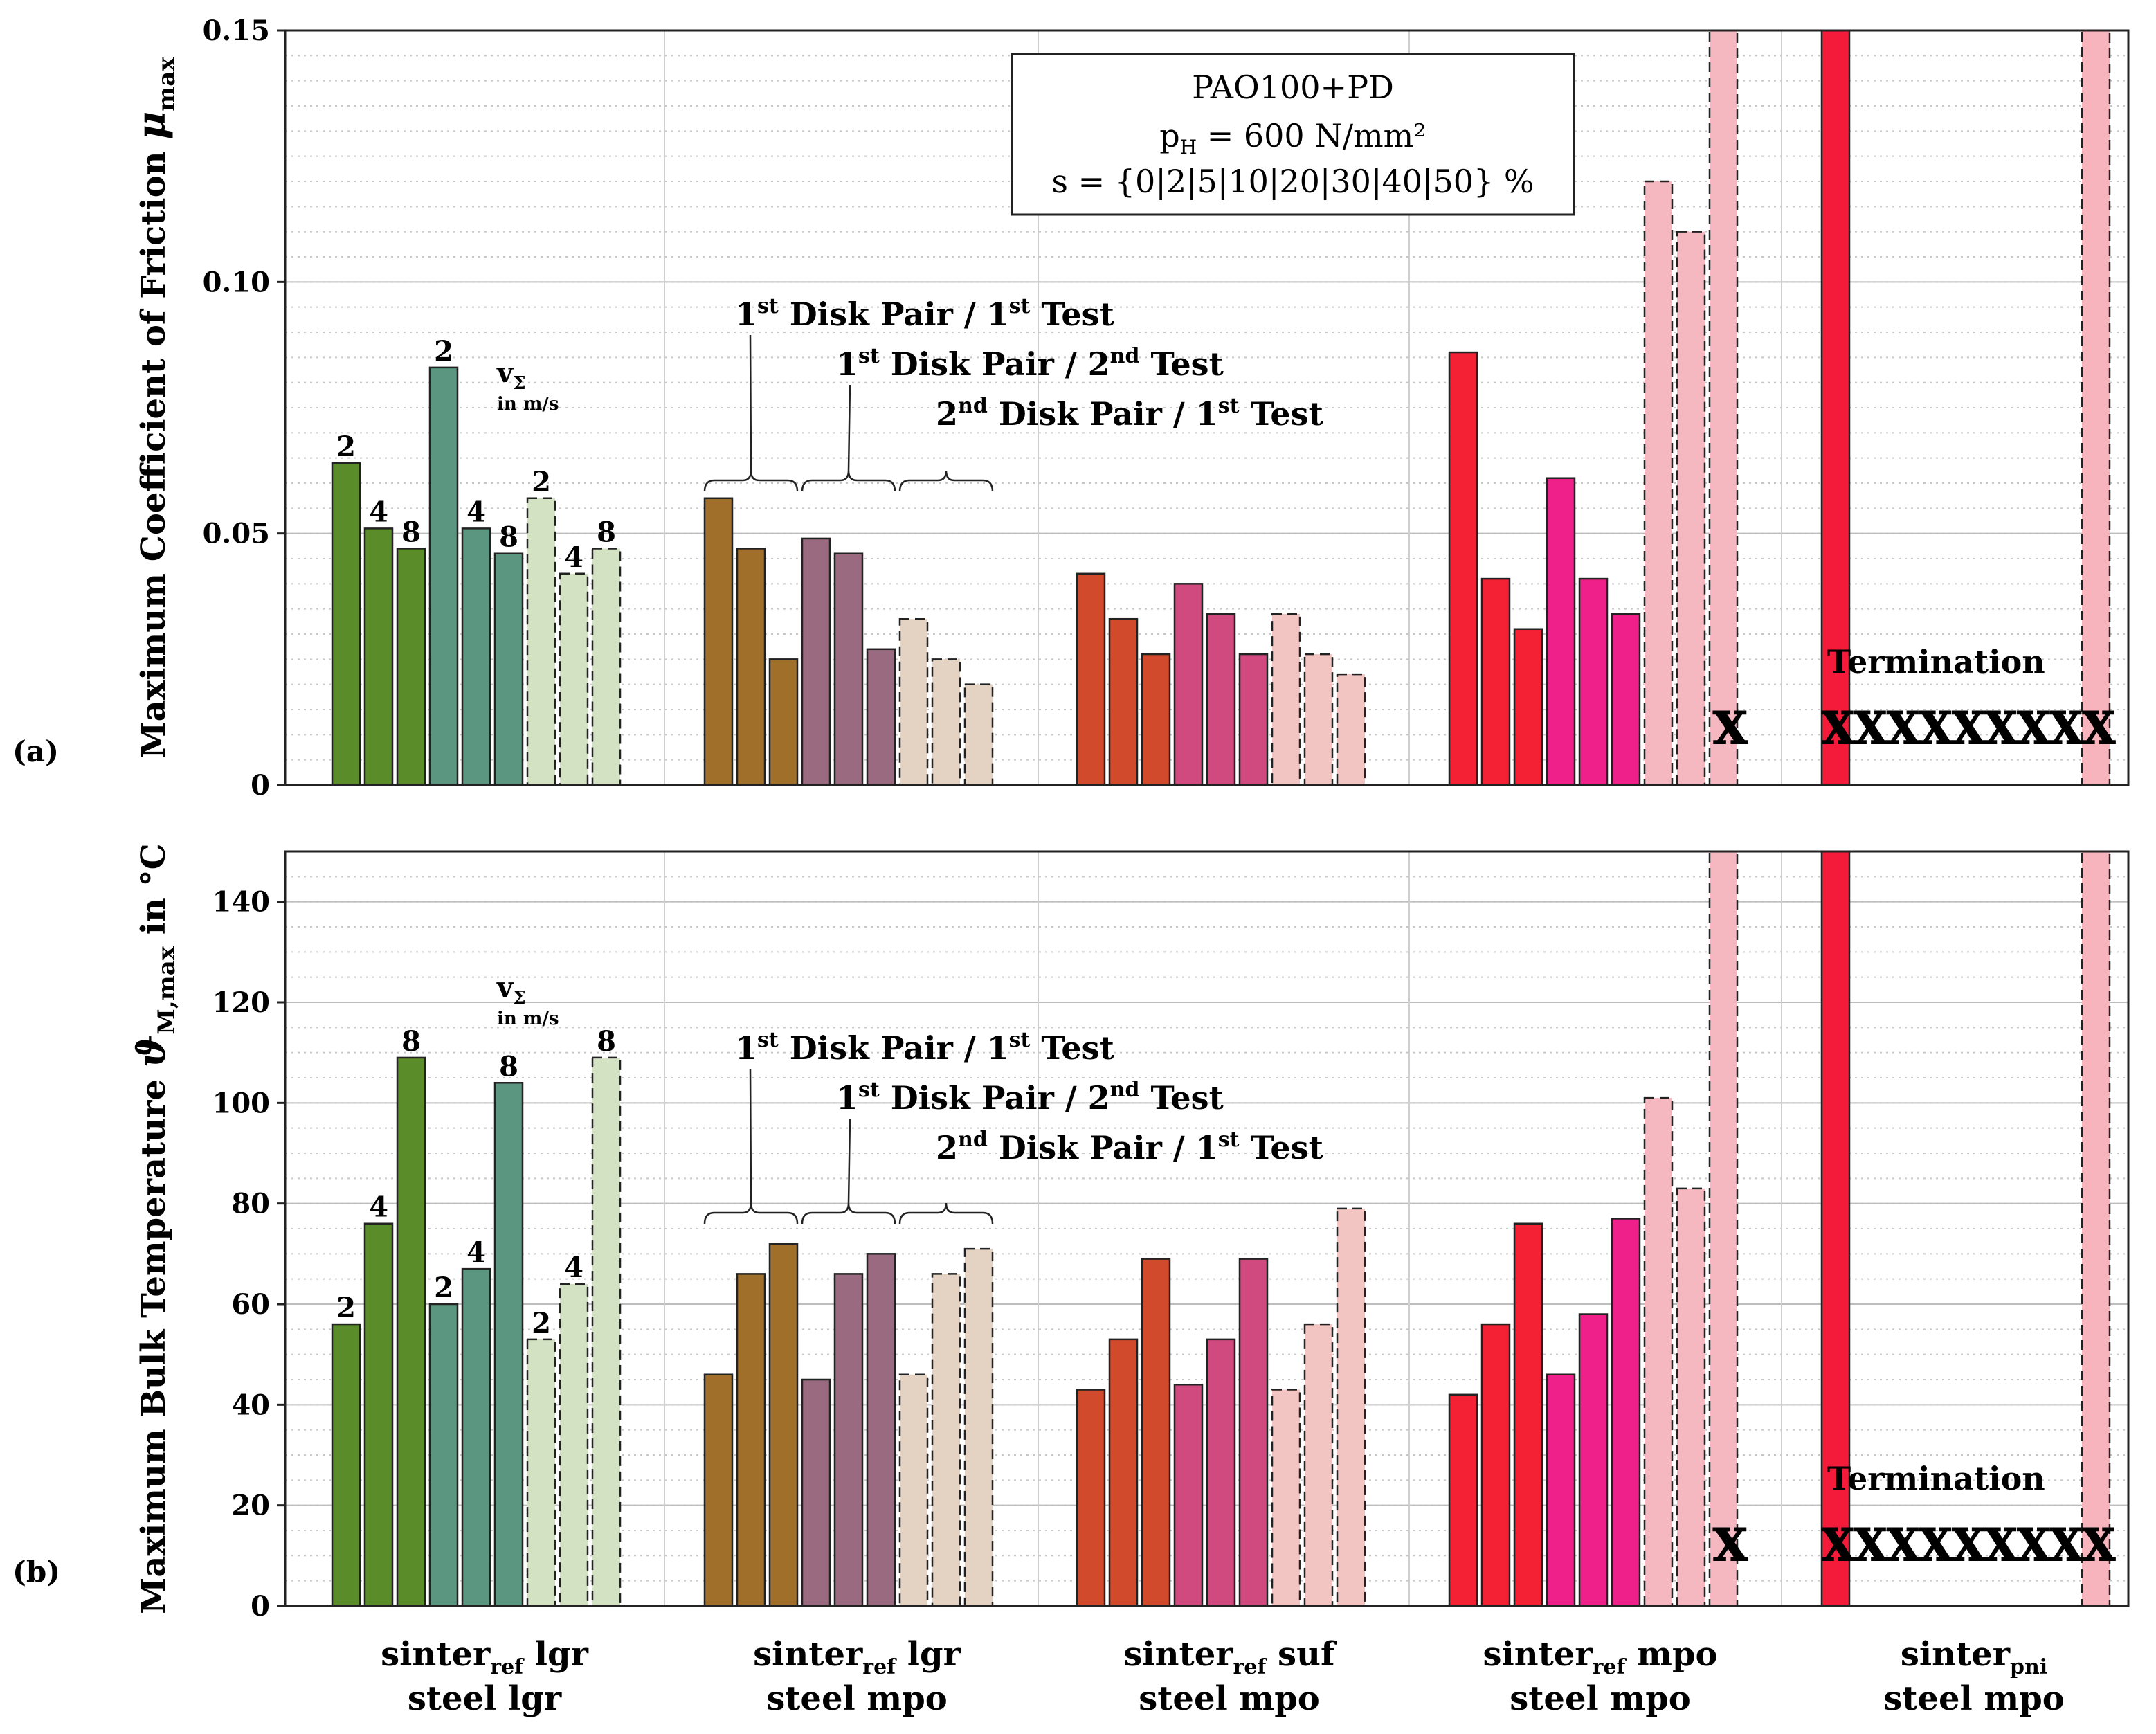 This screenshot has width=2156, height=1734. What do you see at coordinates (1600, 1657) in the screenshot?
I see `group-label-line1: sinterref mpo` at bounding box center [1600, 1657].